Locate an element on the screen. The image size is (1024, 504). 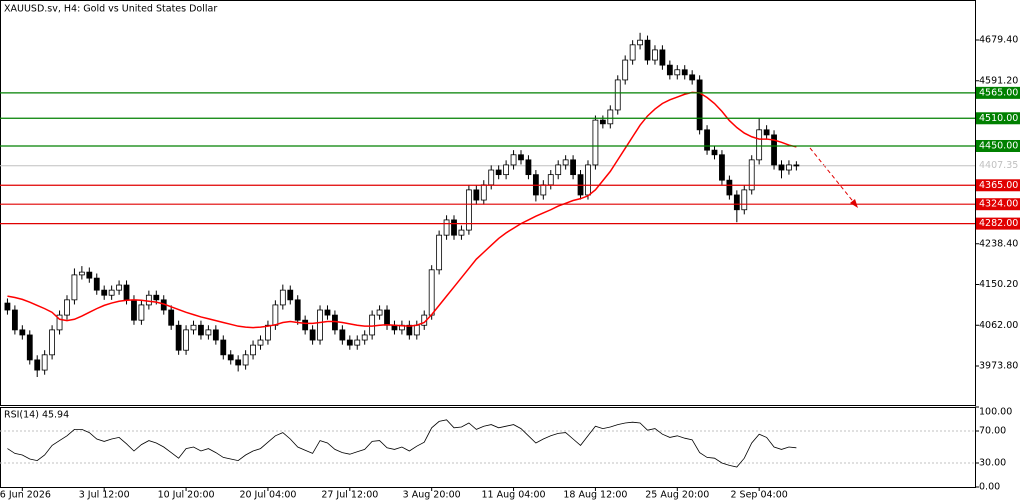
rsi-line is located at coordinates (402, 443).